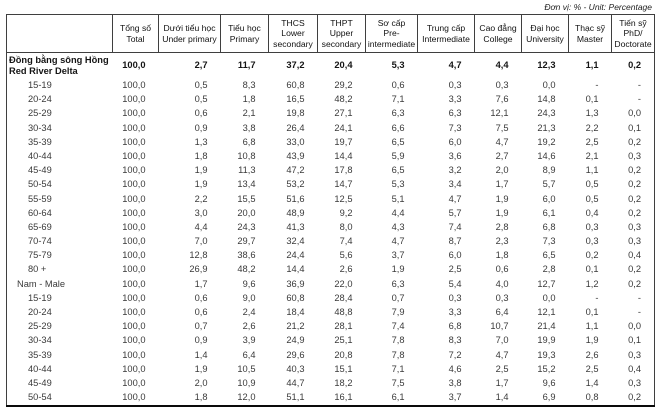 This screenshot has width=660, height=416. I want to click on row-label: 75-79, so click(59, 255).